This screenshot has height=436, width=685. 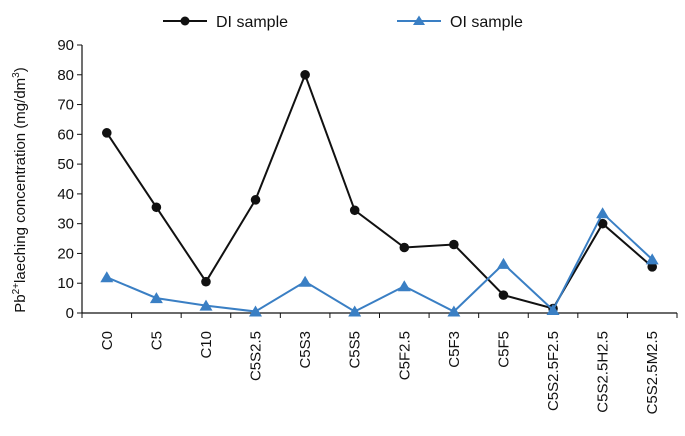 I want to click on x-tick-label: C5S2.5F2.5, so click(x=553, y=371).